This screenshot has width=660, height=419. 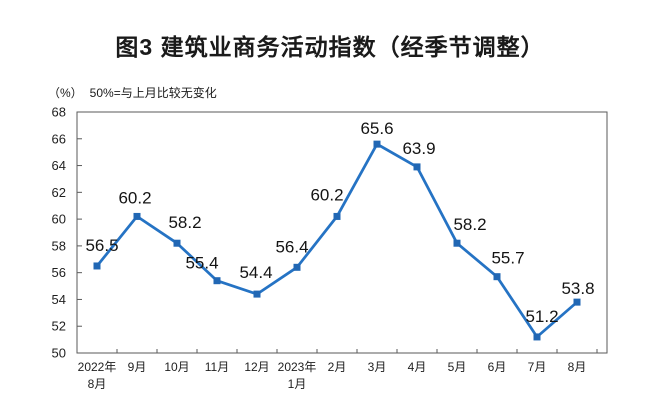 What do you see at coordinates (337, 367) in the screenshot?
I see `x-axis-category-label: 2月` at bounding box center [337, 367].